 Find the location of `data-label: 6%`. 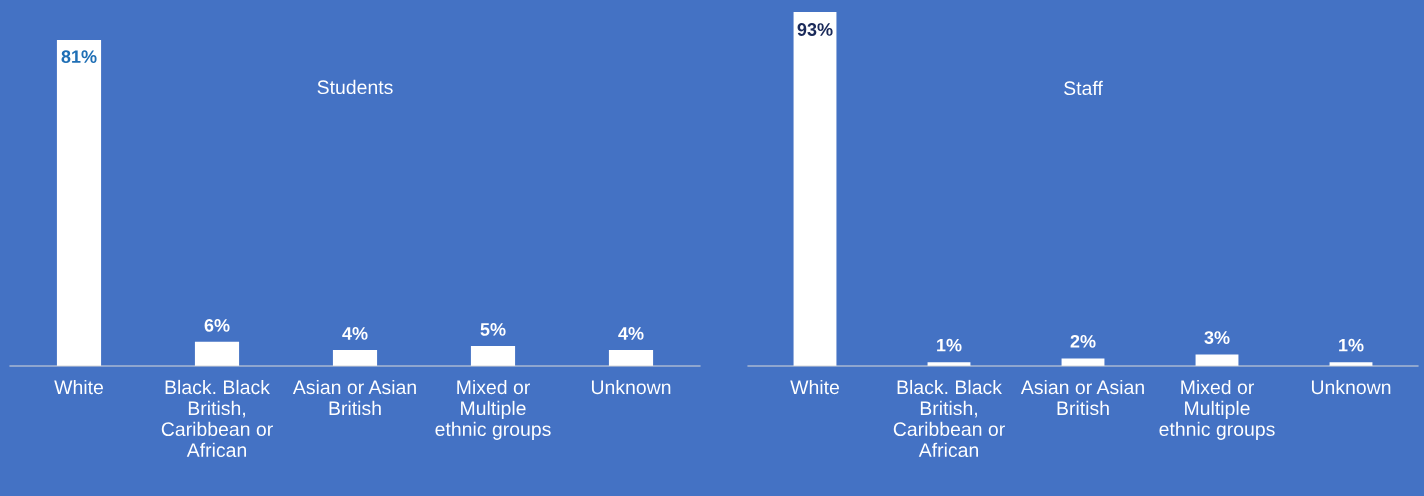

data-label: 6% is located at coordinates (217, 325).